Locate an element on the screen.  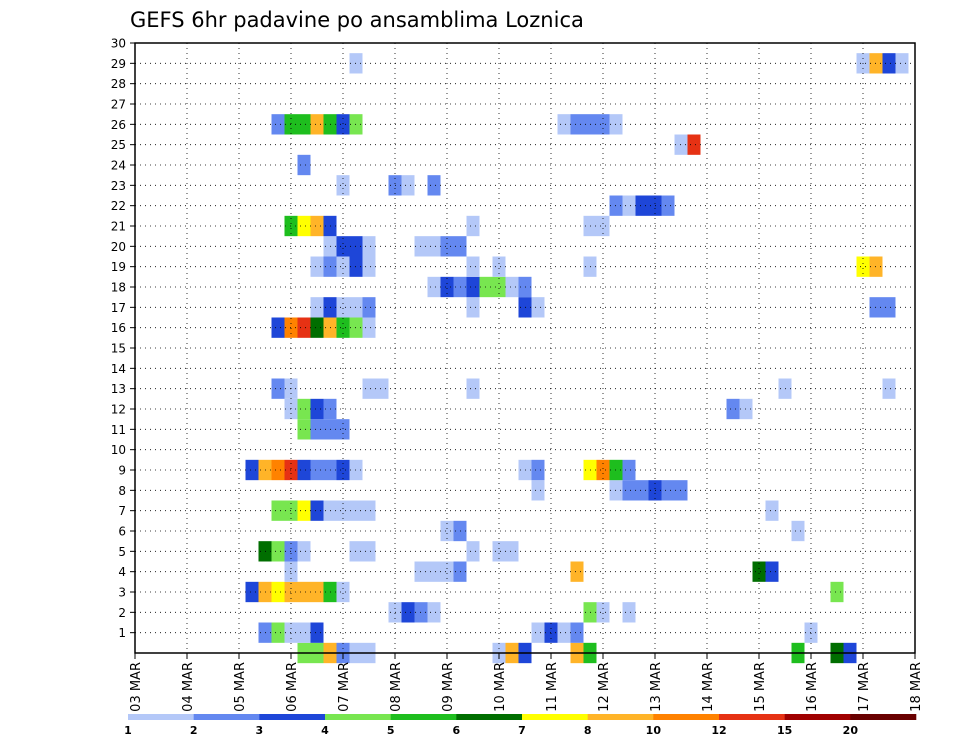
legend-label: 20 is located at coordinates (851, 730).